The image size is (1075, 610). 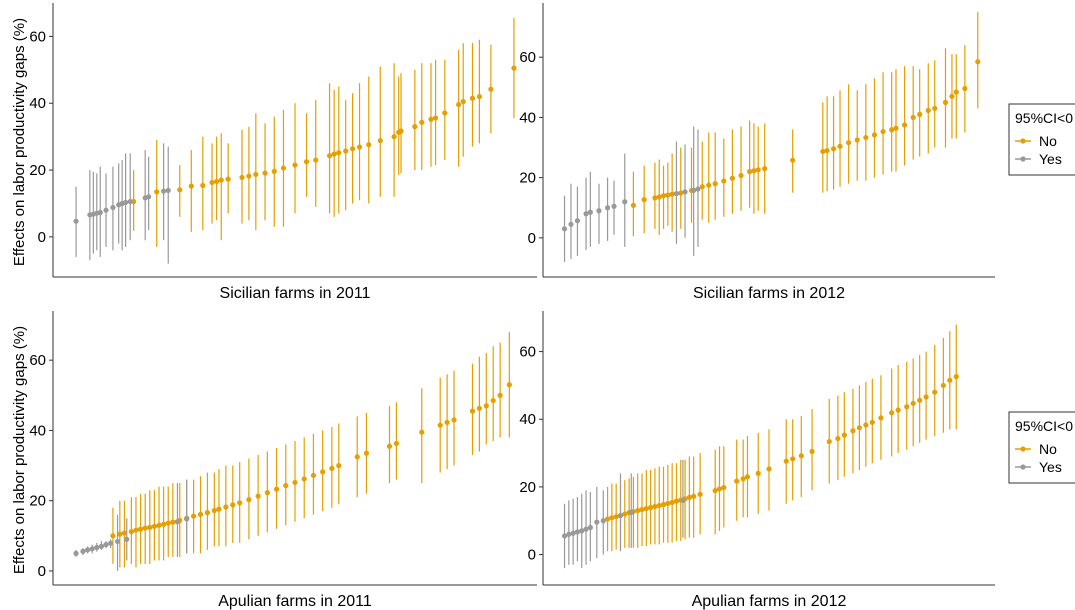 What do you see at coordinates (1041, 447) in the screenshot?
I see `legend: 95%CI<0 No Yes` at bounding box center [1041, 447].